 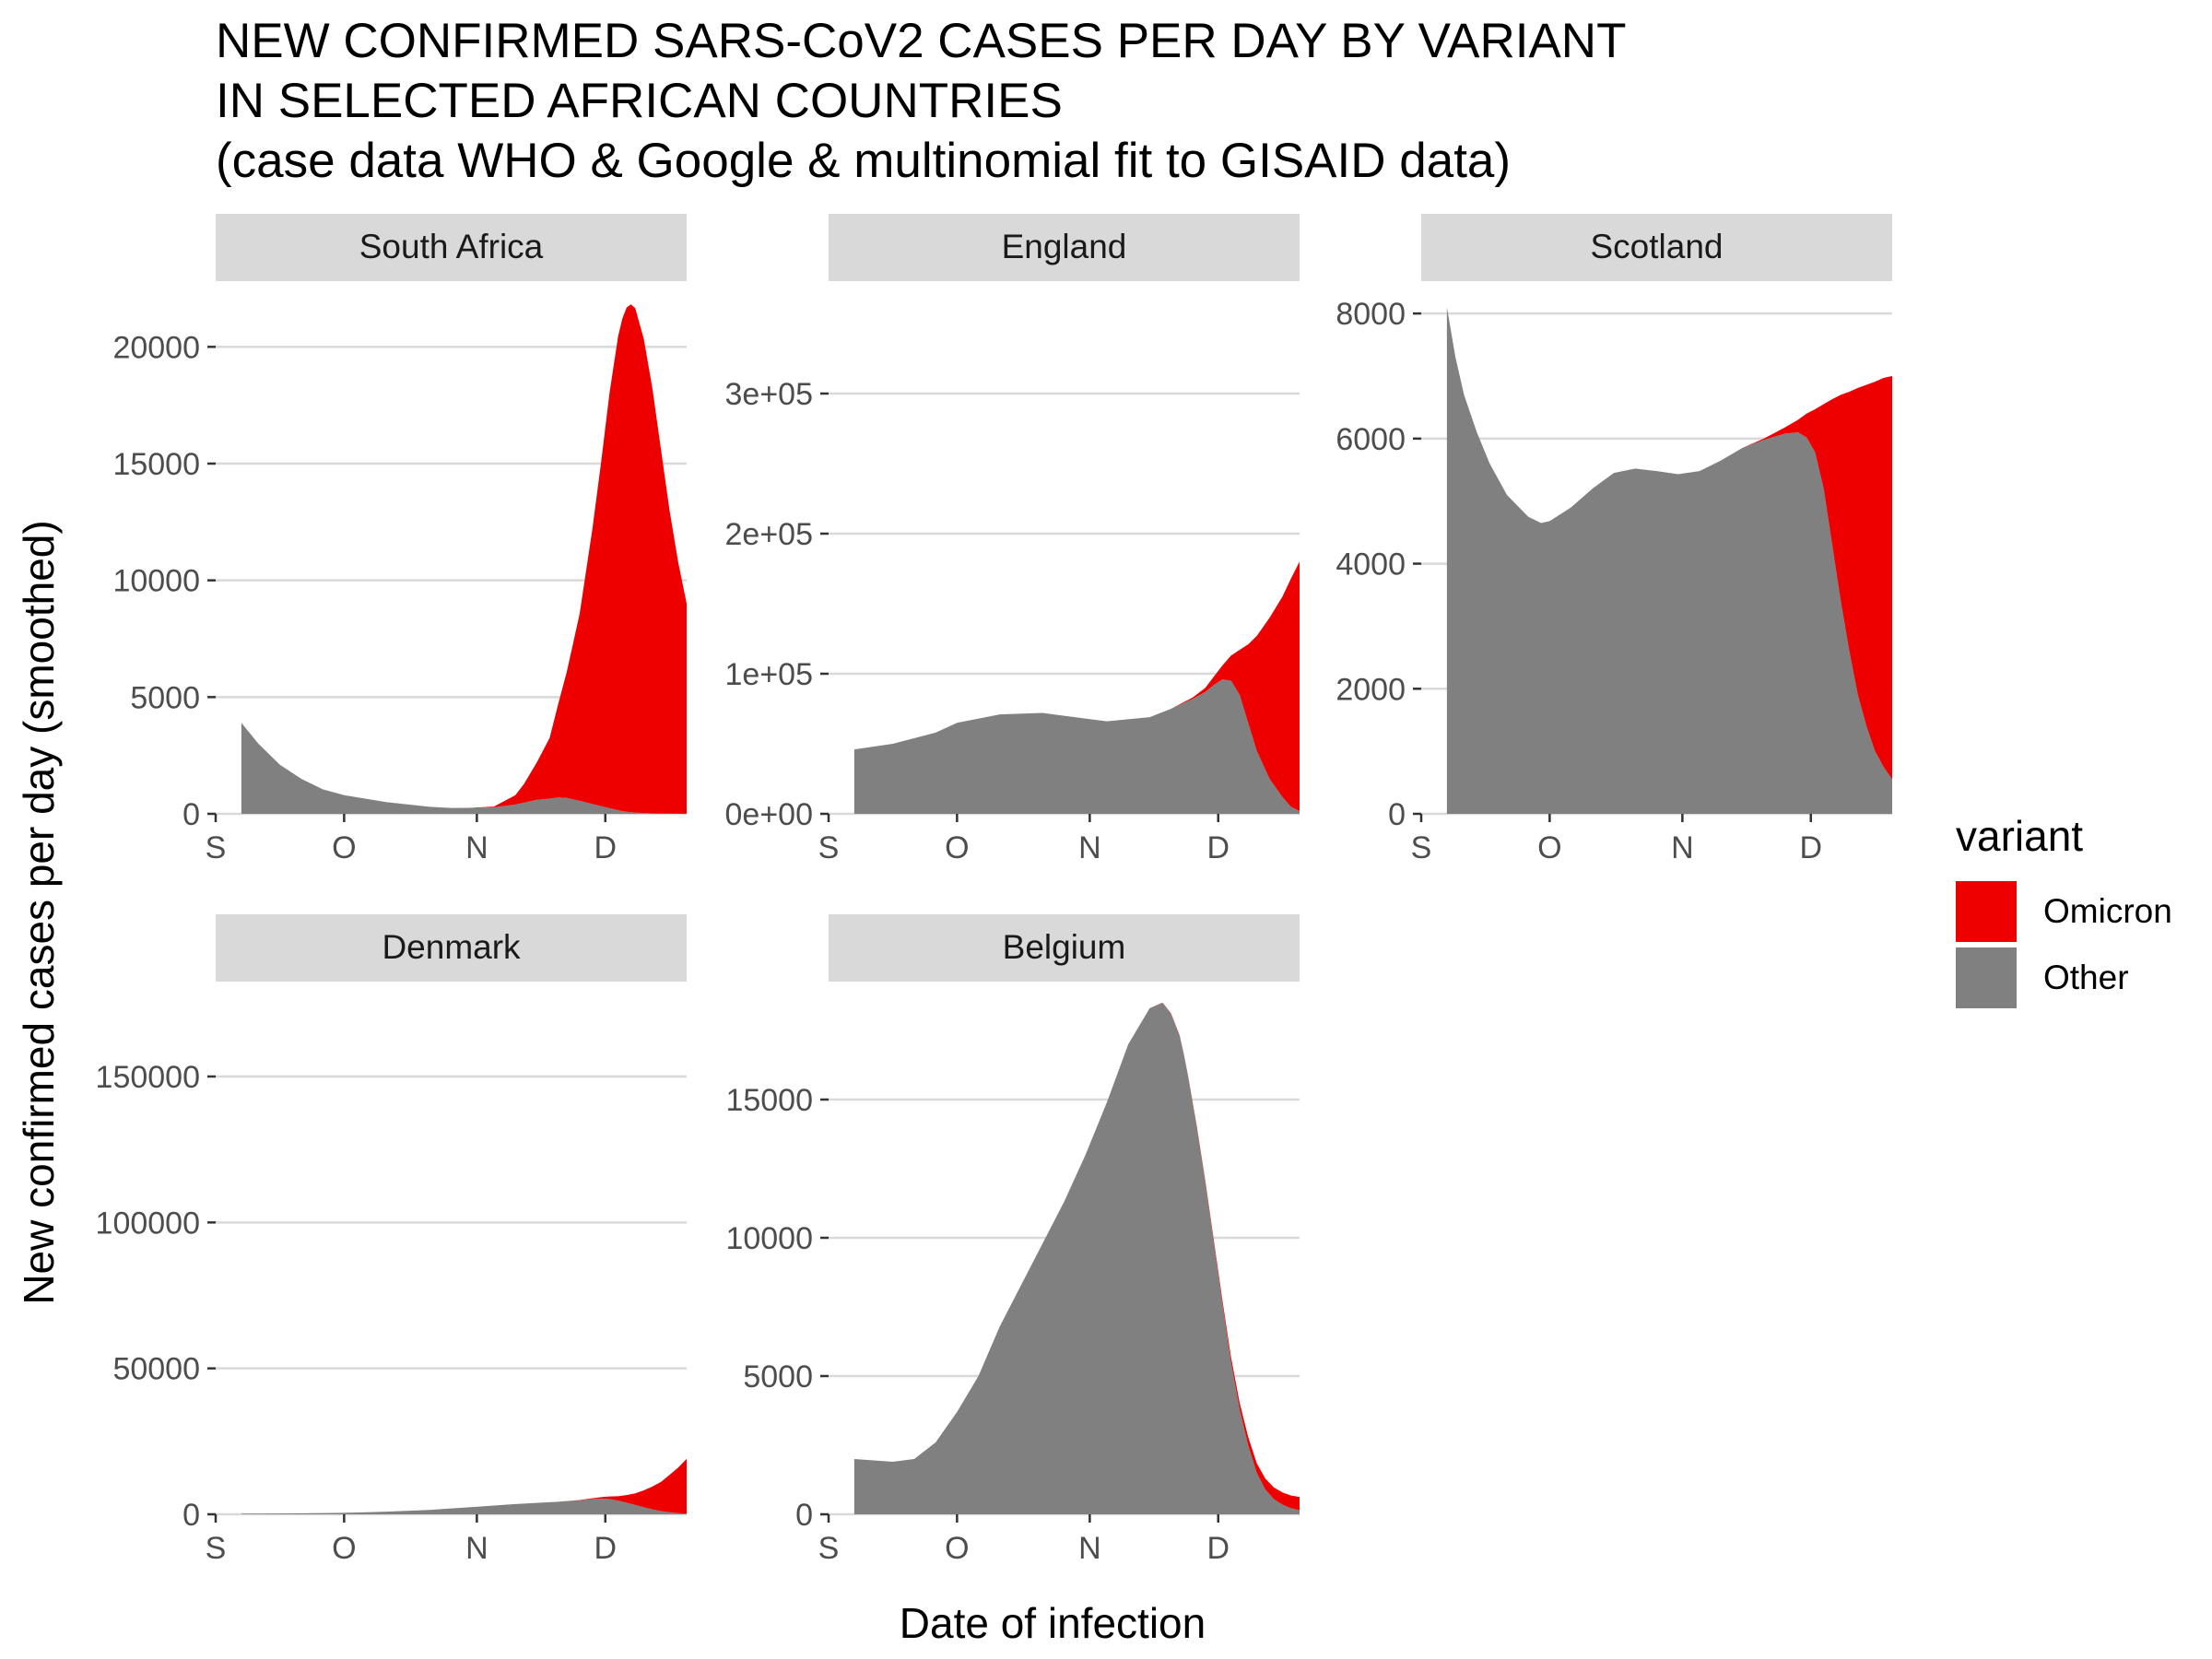 I want to click on strip-label: England, so click(x=1064, y=246).